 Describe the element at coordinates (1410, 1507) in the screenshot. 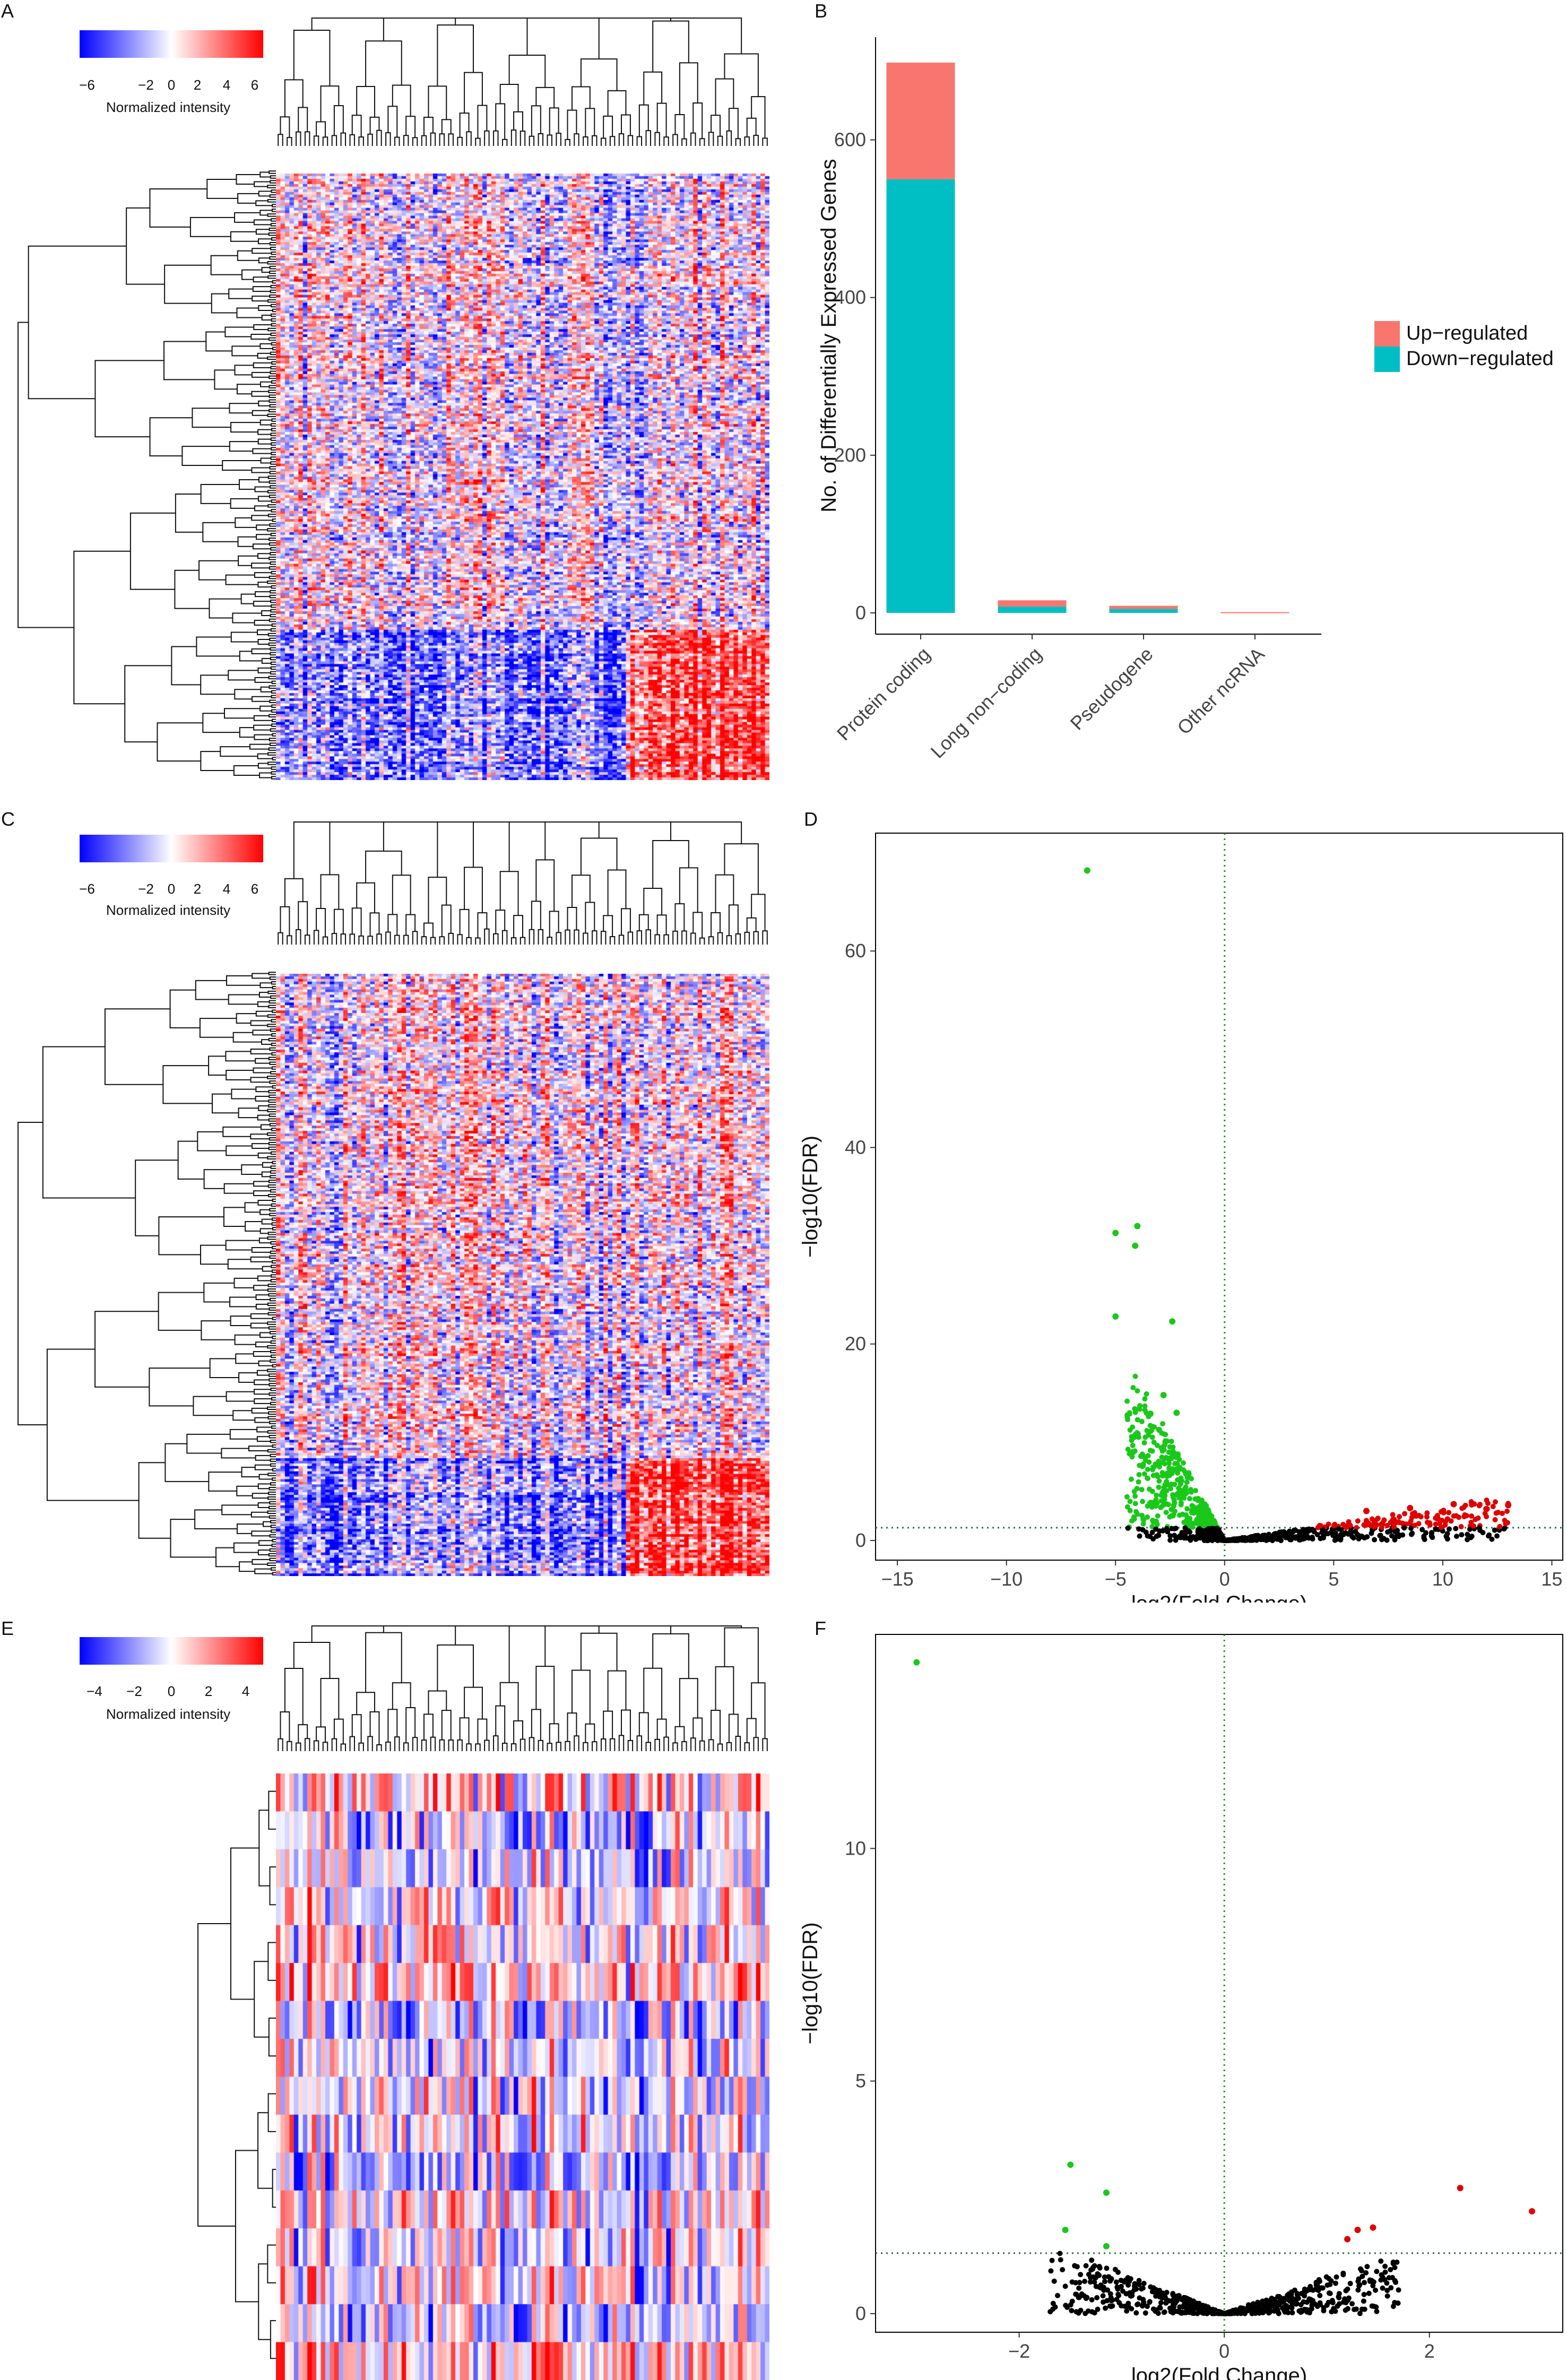

I see `highlighted-point` at that location.